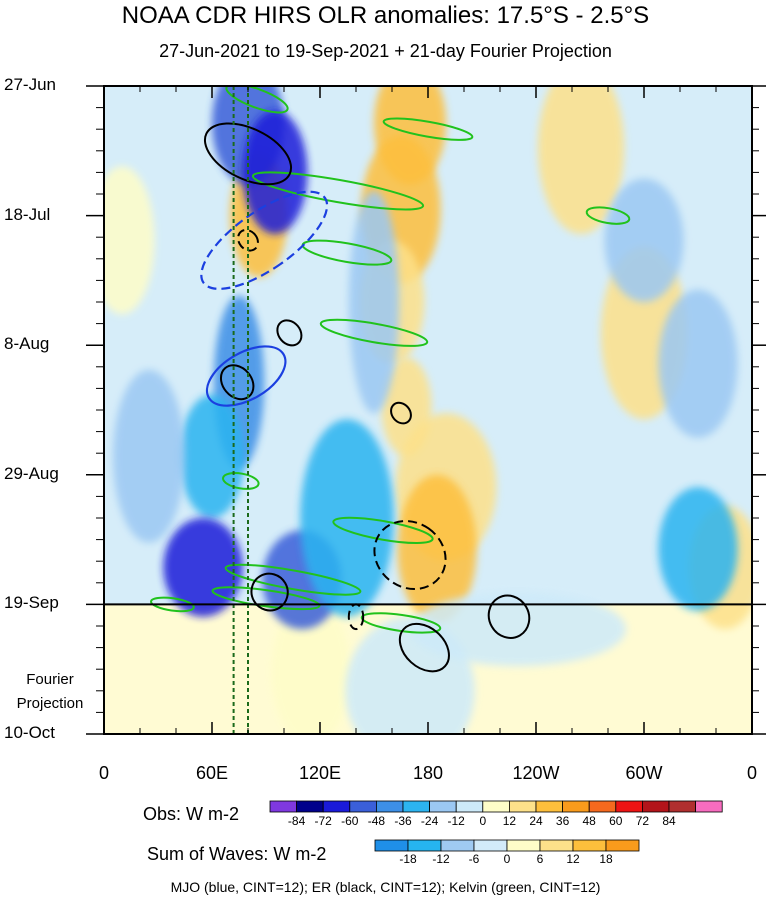 Image resolution: width=771 pixels, height=900 pixels. I want to click on obs-colorbar-level-label-10: 36, so click(562, 821).